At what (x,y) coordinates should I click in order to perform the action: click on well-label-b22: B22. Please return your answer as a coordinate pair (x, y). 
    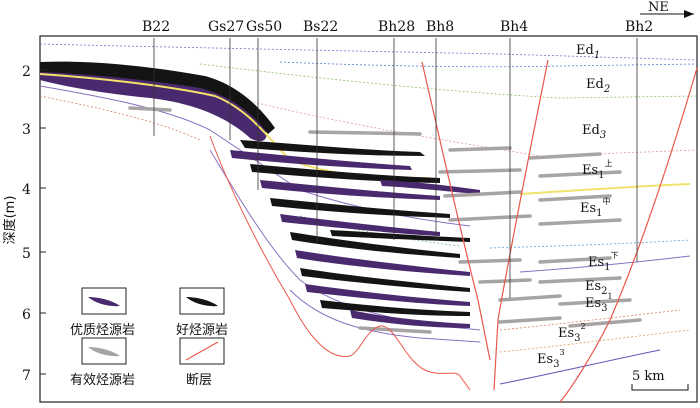
    Looking at the image, I should click on (156, 27).